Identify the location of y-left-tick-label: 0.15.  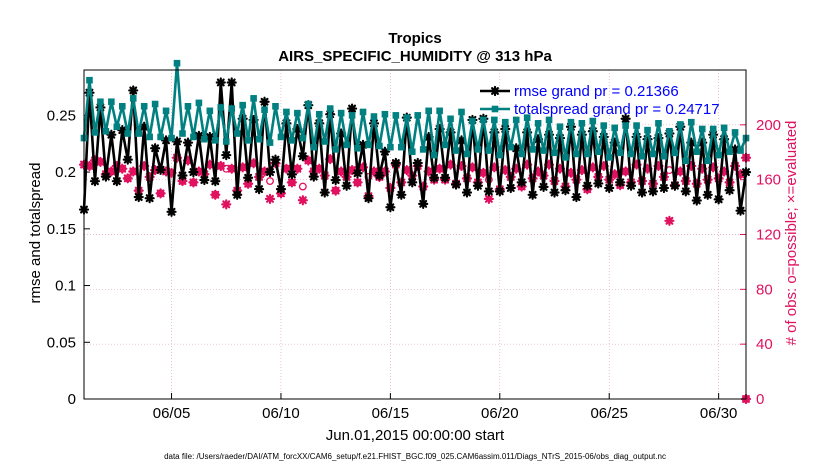
(61, 229).